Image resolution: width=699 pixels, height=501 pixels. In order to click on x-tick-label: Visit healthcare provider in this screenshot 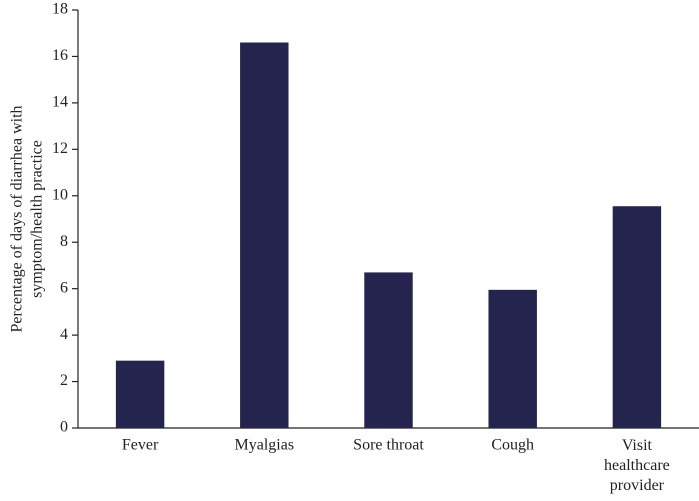, I will do `click(637, 465)`.